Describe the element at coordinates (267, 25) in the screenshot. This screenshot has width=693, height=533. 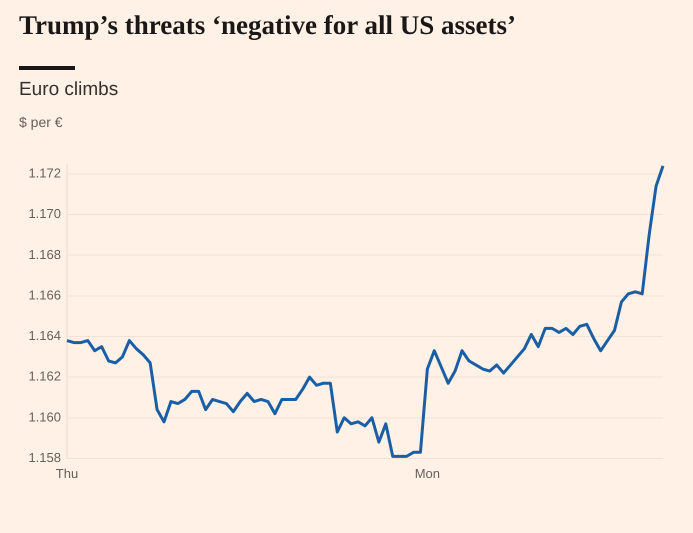
I see `chart-title: Trump’s threats ‘negative for all US assets’` at that location.